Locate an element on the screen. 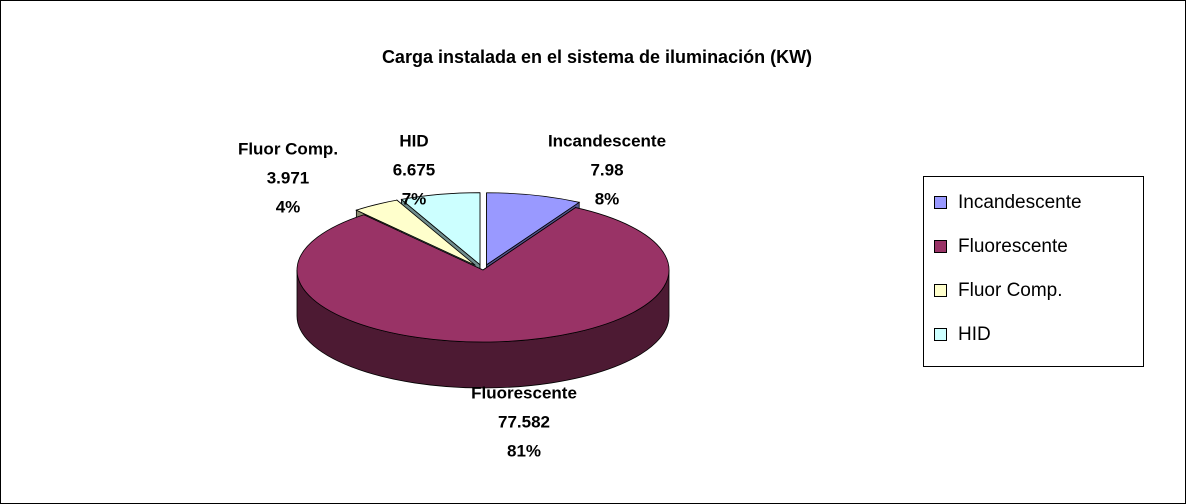 The width and height of the screenshot is (1186, 504). data-label-percent: 7% is located at coordinates (414, 198).